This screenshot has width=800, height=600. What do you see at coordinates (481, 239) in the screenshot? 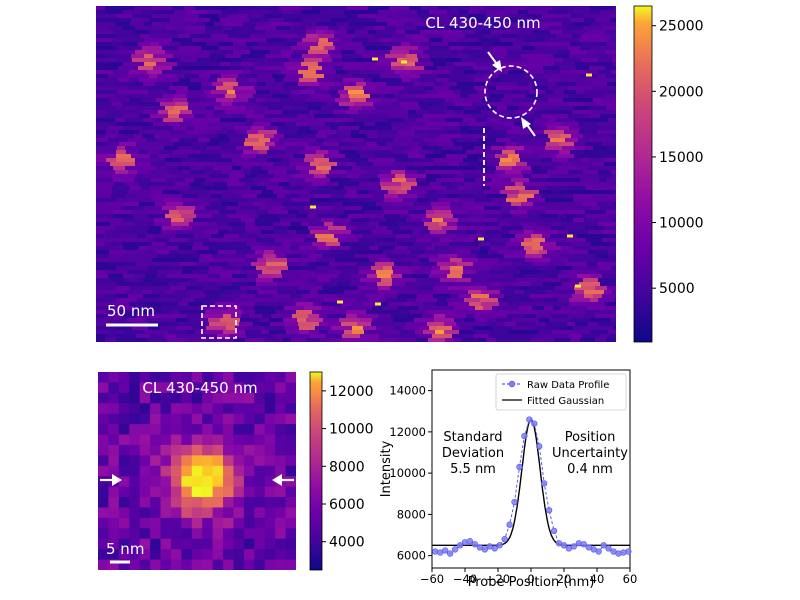
I see `map-a-hot-pixel` at bounding box center [481, 239].